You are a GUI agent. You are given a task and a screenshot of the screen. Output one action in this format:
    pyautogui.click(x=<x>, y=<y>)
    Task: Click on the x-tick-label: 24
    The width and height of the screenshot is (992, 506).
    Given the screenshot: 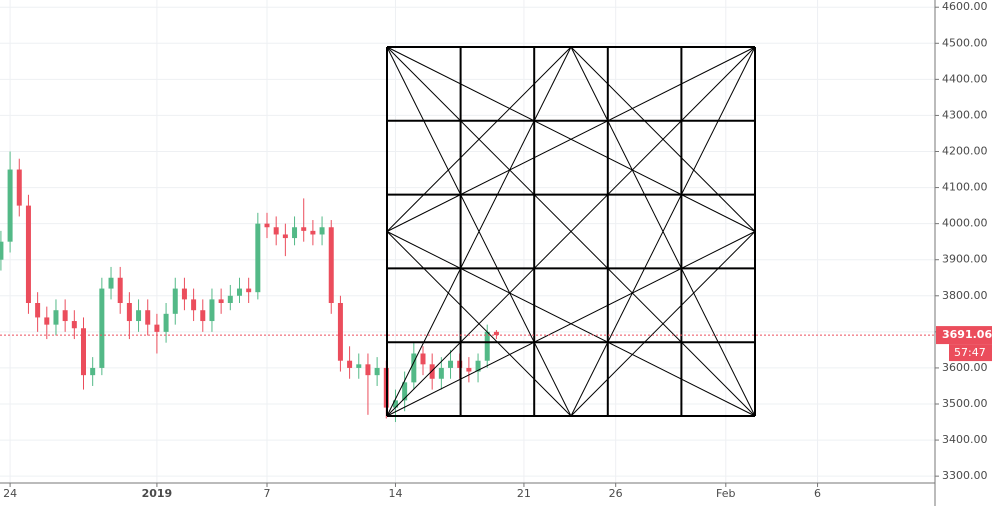 What is the action you would take?
    pyautogui.click(x=10, y=493)
    